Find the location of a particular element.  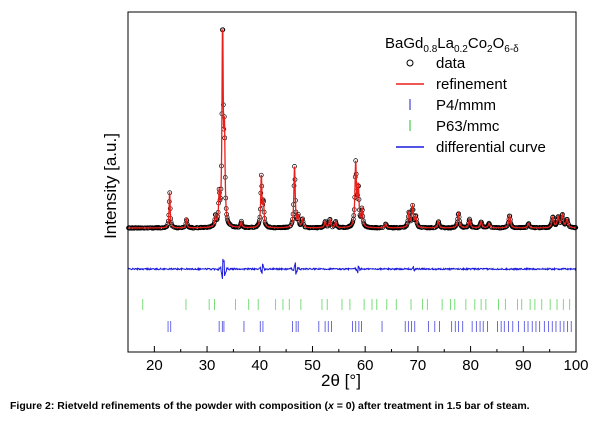

x-tick-label: 30 is located at coordinates (207, 365).